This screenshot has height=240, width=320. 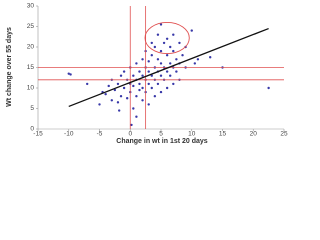 What do you see at coordinates (32, 129) in the screenshot?
I see `y-tick-label: 0` at bounding box center [32, 129].